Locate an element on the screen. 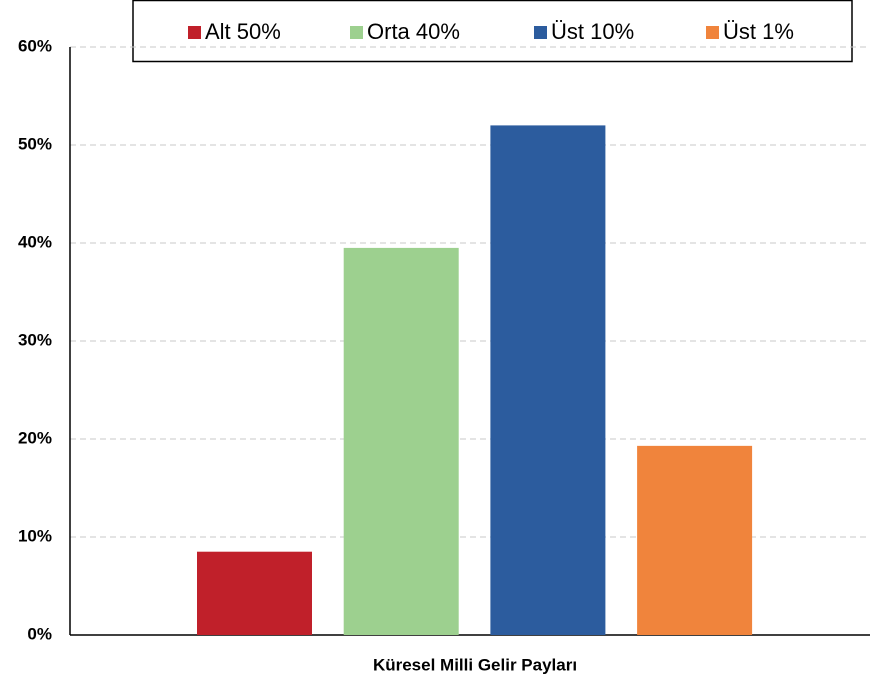 Image resolution: width=881 pixels, height=687 pixels. x-axis-label: Küresel Milli Gelir Payları is located at coordinates (475, 664).